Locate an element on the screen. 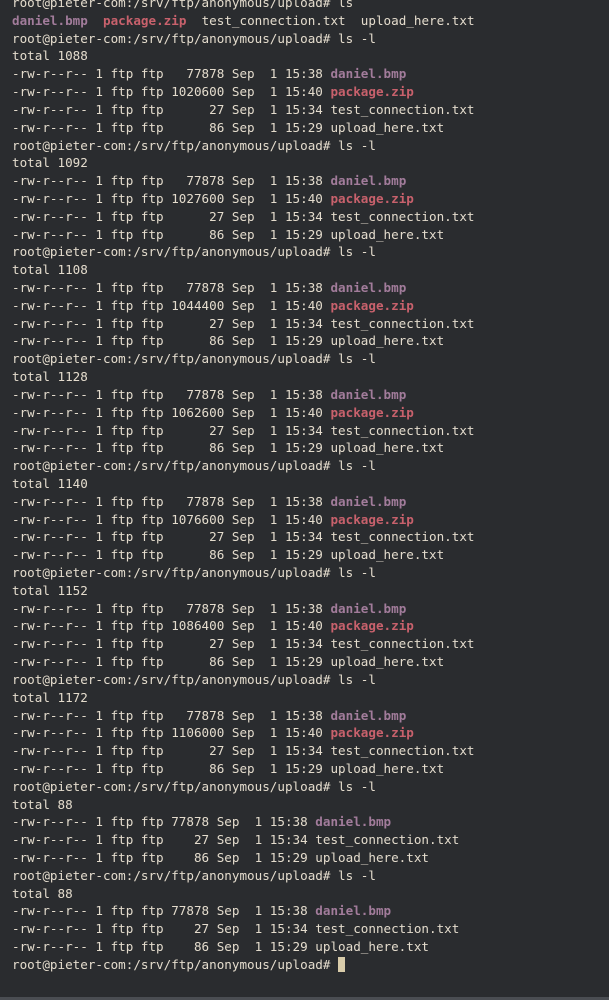 This screenshot has height=1000, width=609. terminal-text: total 1092 is located at coordinates (50, 163).